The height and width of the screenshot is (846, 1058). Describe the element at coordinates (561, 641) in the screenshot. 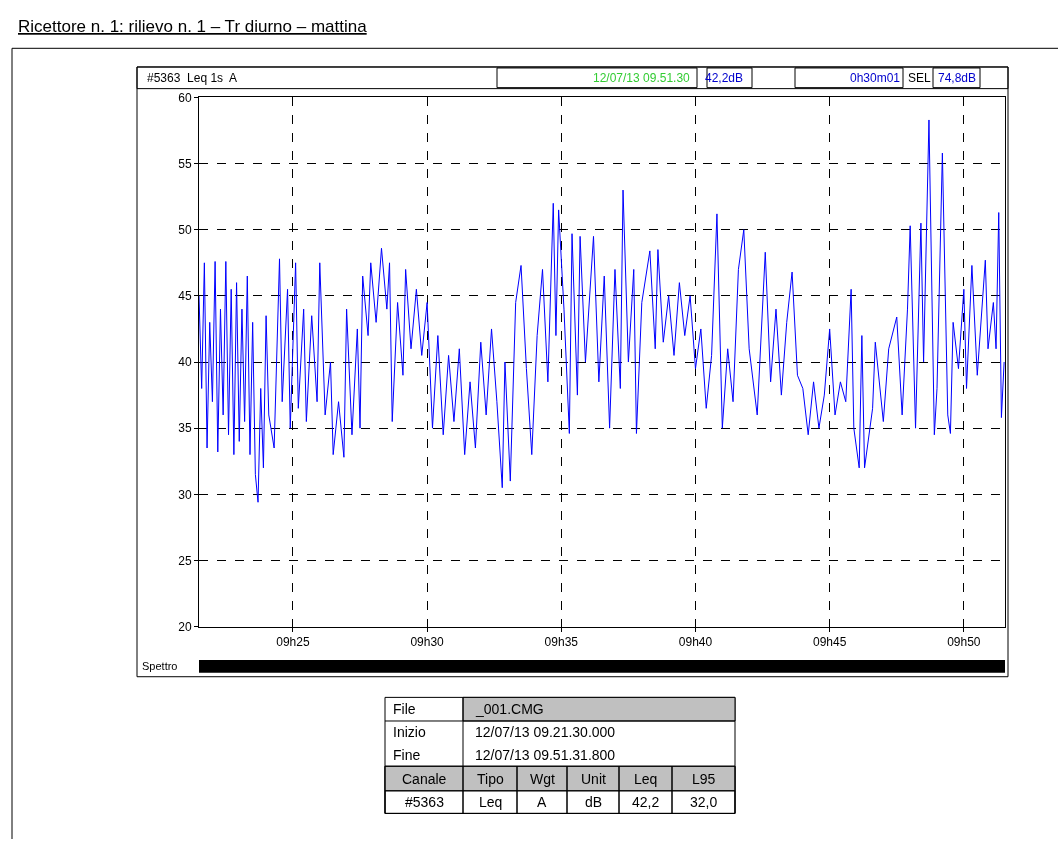

I see `x-tick-label: 09h35` at that location.